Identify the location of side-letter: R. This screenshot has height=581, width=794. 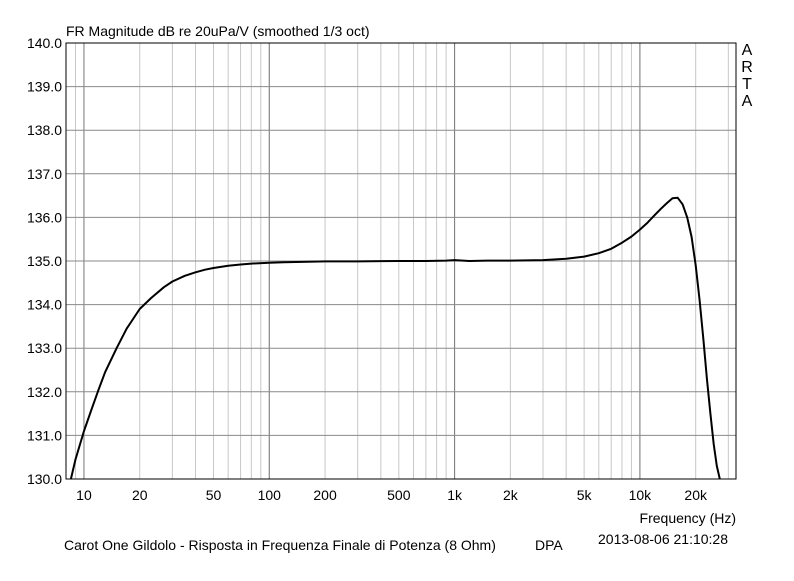
(747, 67).